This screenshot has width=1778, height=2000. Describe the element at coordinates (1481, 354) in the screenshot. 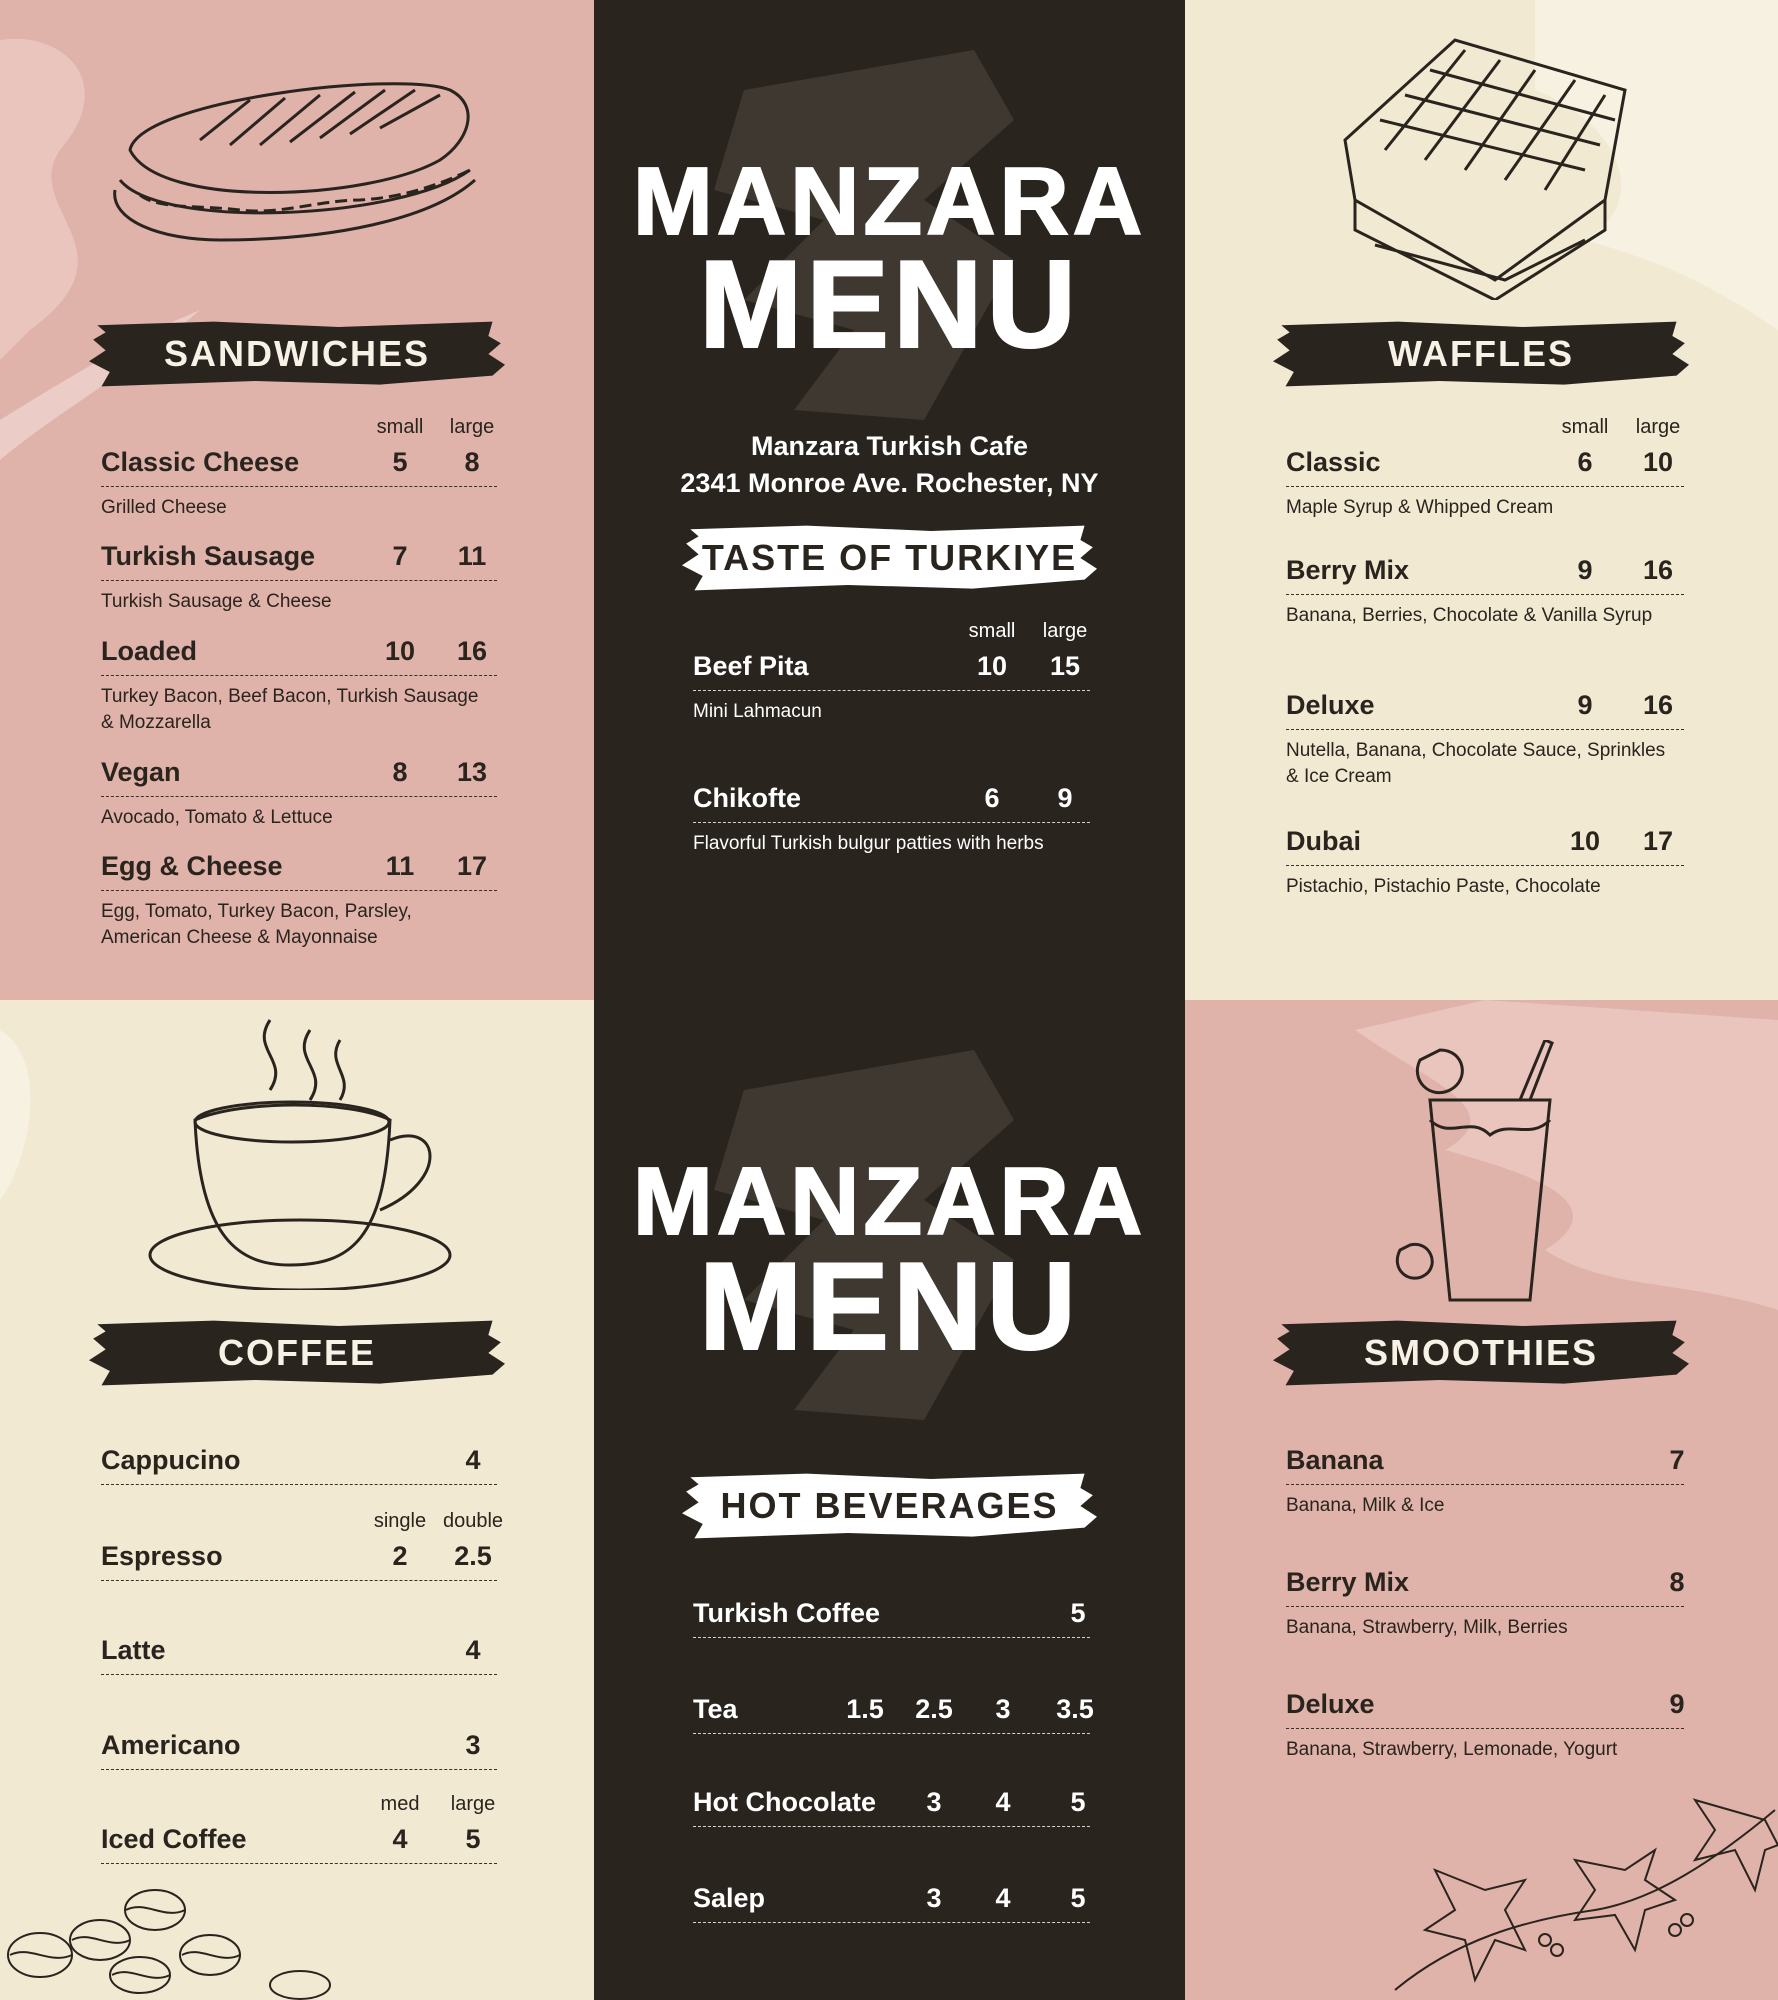

I see `waffles-header-banner: WAFFLES` at that location.